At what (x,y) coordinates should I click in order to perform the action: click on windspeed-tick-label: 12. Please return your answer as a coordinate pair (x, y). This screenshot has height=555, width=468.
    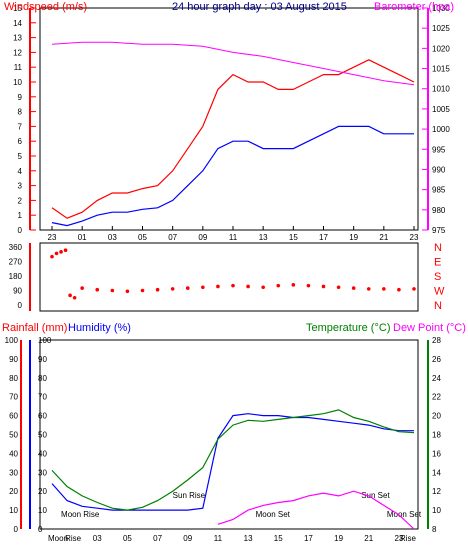
    Looking at the image, I should click on (17, 52).